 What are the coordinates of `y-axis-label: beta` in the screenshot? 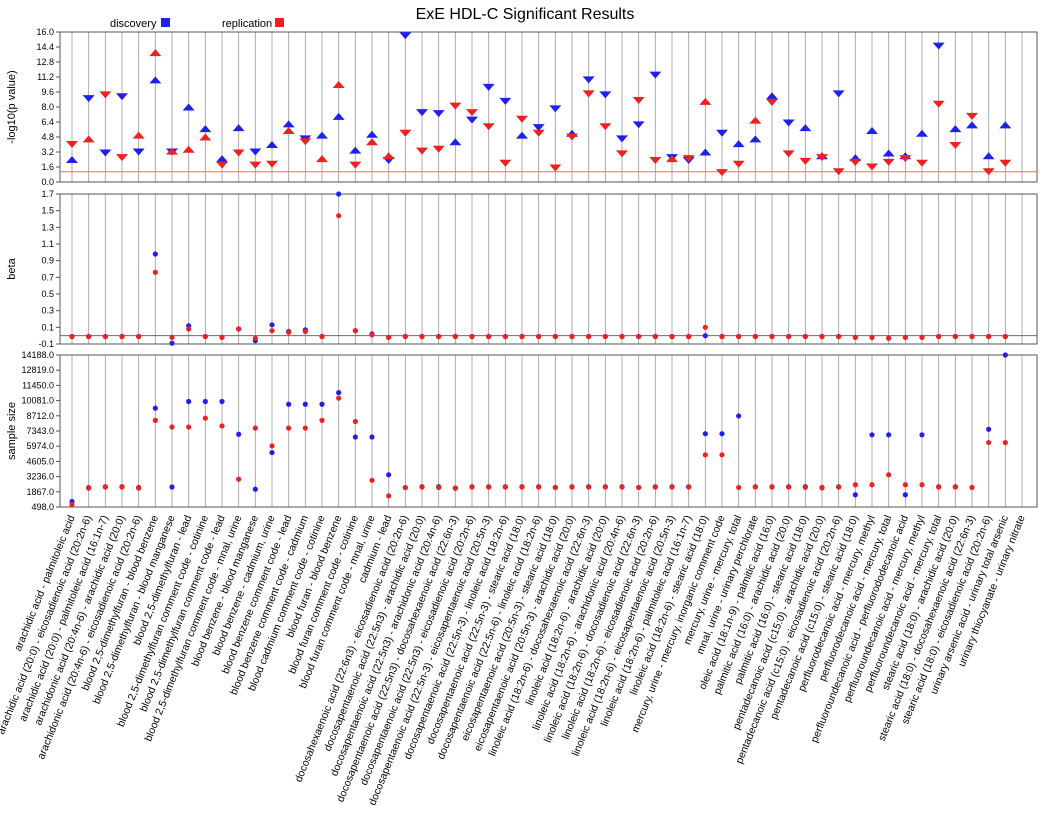 It's located at (12, 268).